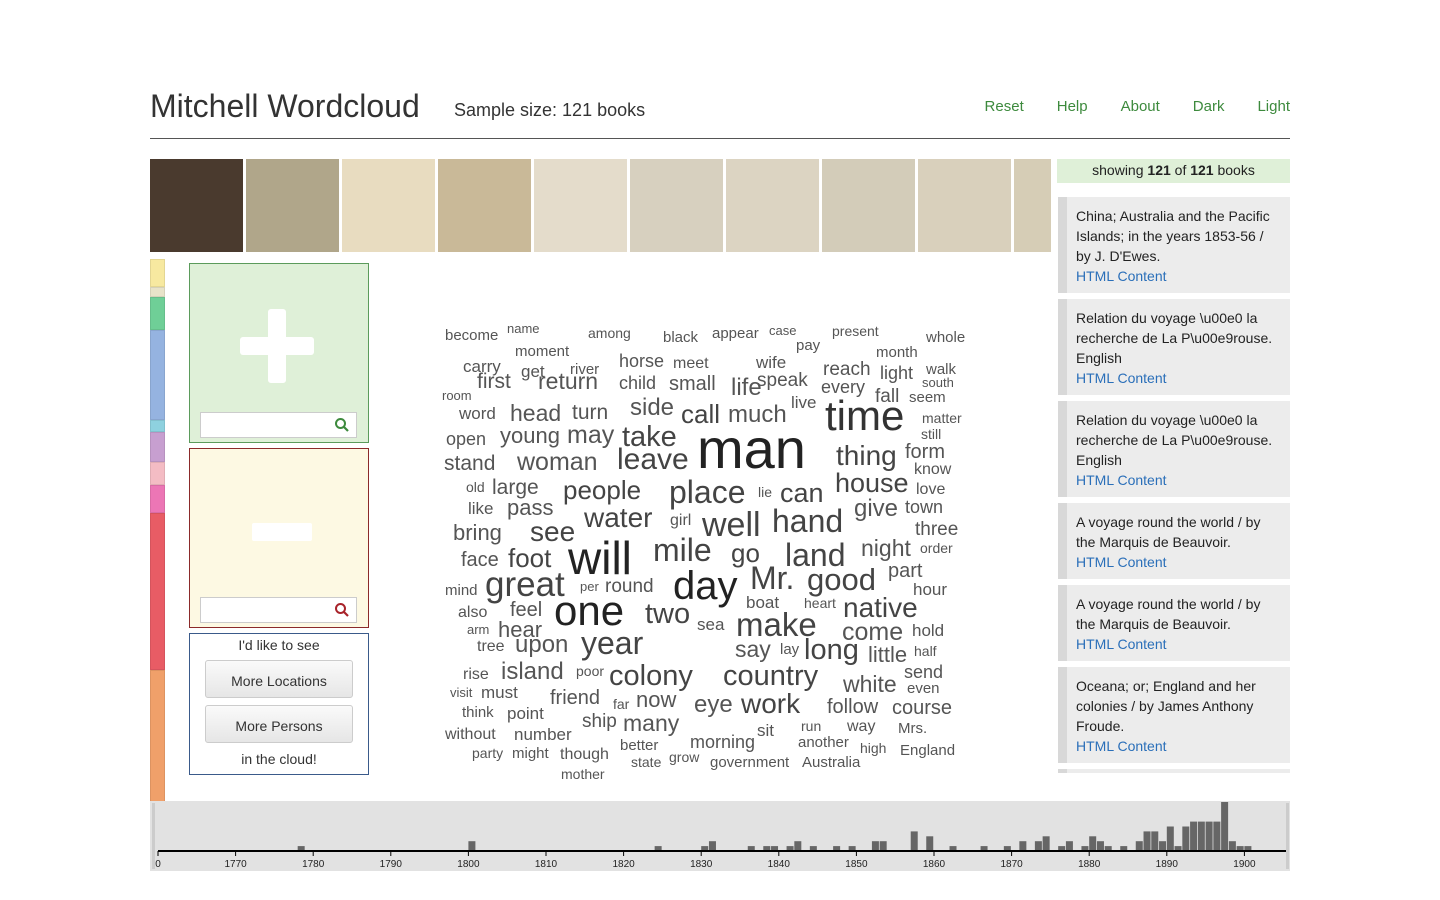 This screenshot has width=1440, height=900. Describe the element at coordinates (542, 351) in the screenshot. I see `cloud-word: moment` at that location.